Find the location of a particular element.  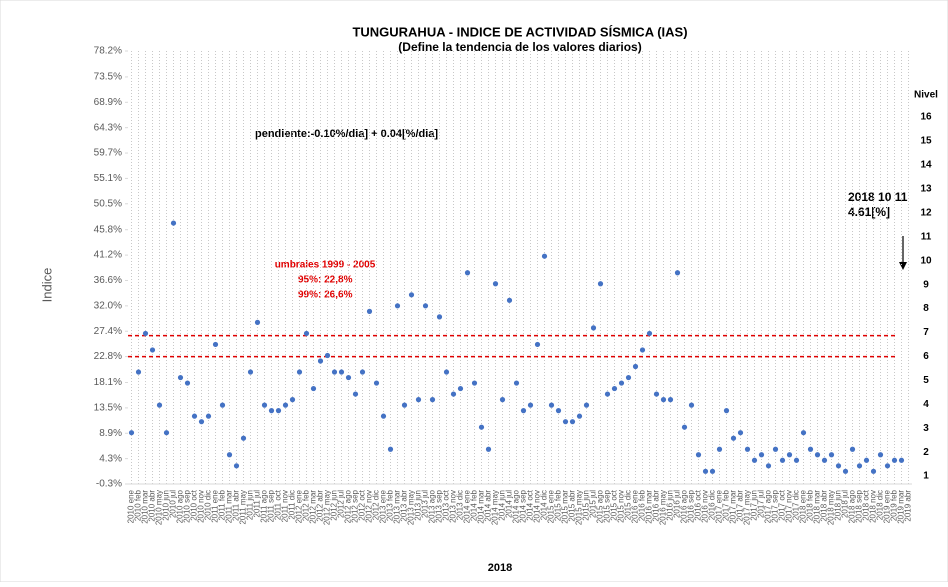

x-tick-label: 2011 feb is located at coordinates (222, 504).